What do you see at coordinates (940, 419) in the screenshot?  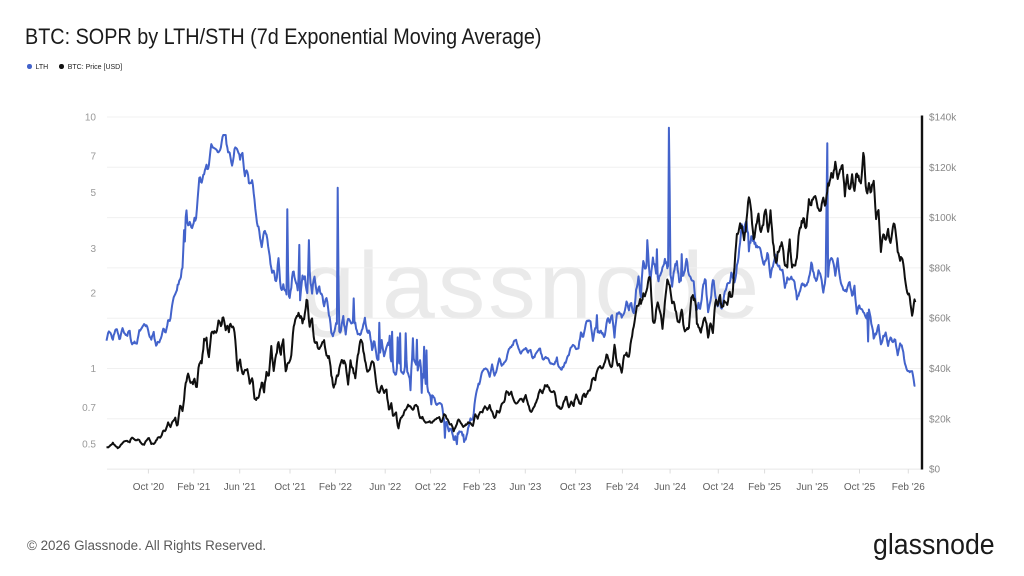 I see `svg-text: $20k` at bounding box center [940, 419].